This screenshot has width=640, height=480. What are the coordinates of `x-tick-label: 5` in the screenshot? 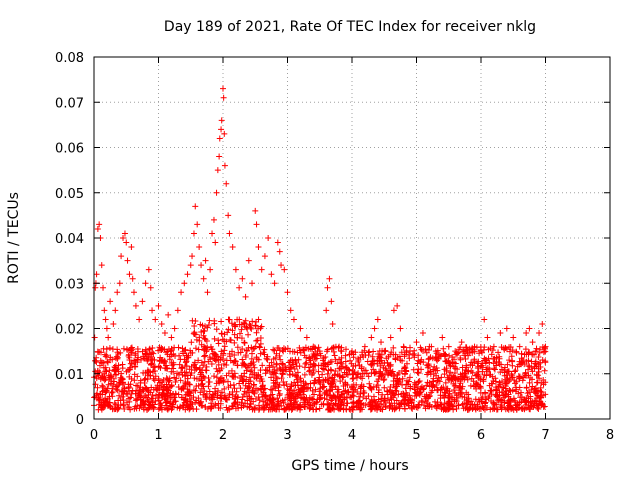 It's located at (416, 435).